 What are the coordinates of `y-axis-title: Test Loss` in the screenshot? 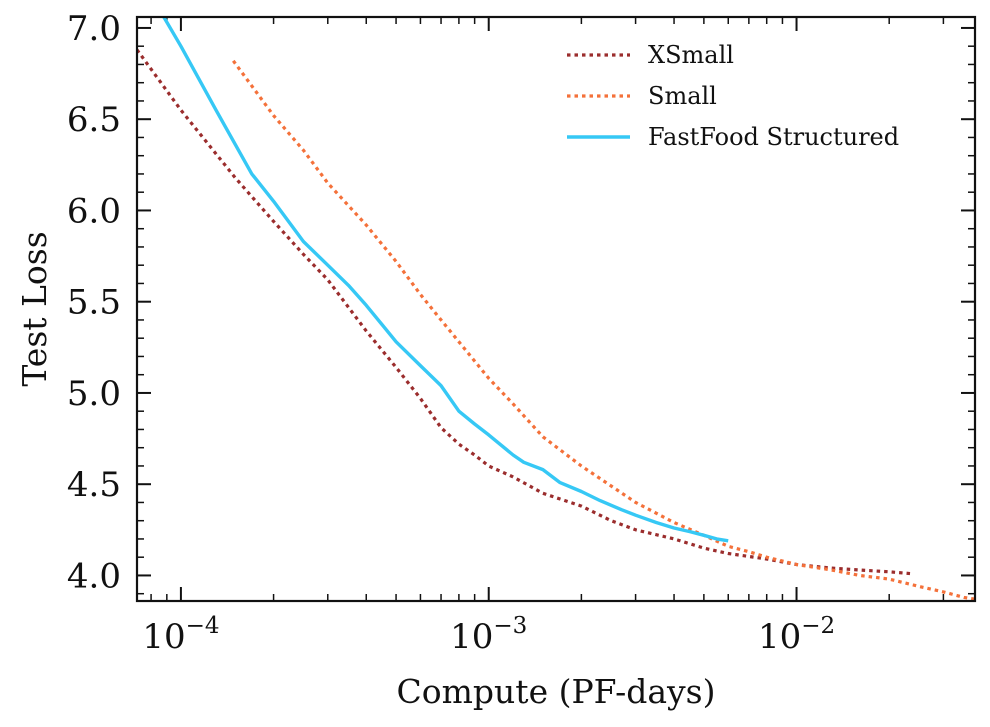 It's located at (34, 308).